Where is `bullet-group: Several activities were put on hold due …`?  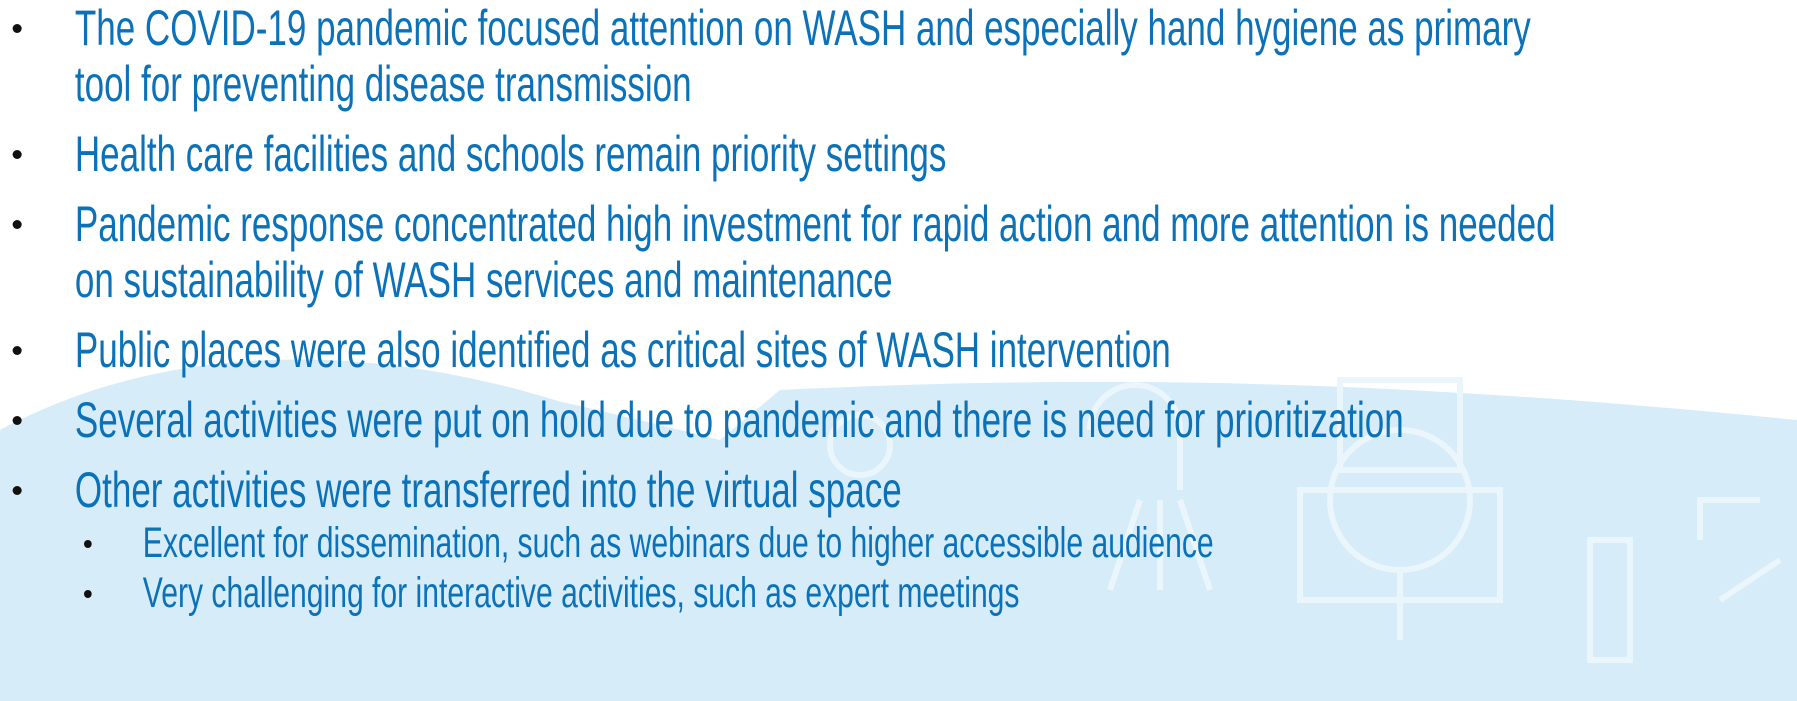 bullet-group: Several activities were put on hold due … is located at coordinates (784, 420).